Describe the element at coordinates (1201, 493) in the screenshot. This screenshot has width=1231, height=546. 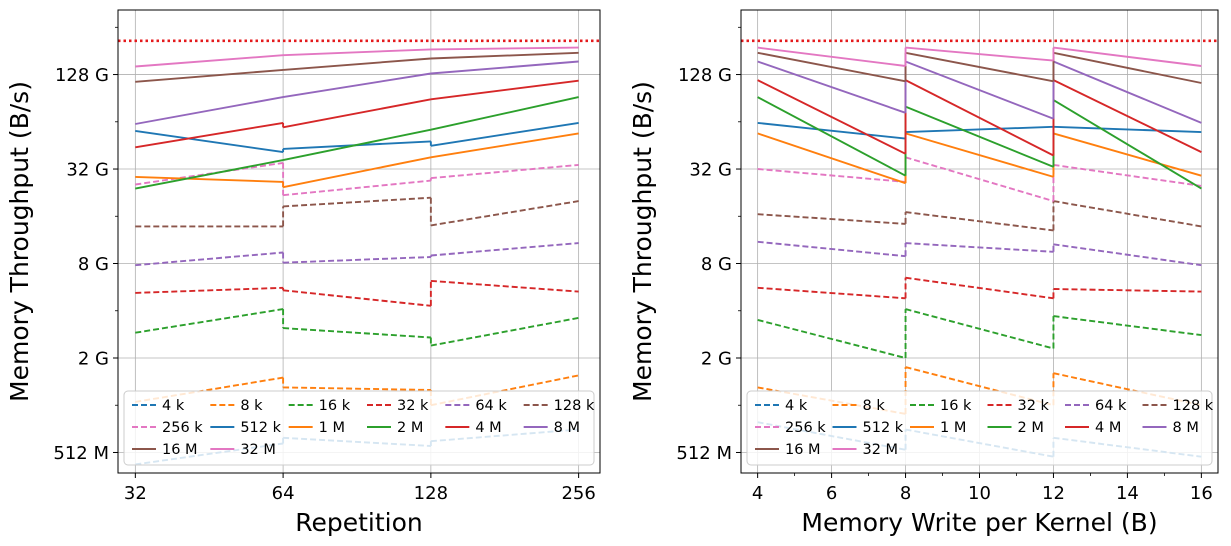
I see `x-tick-label: 16` at that location.